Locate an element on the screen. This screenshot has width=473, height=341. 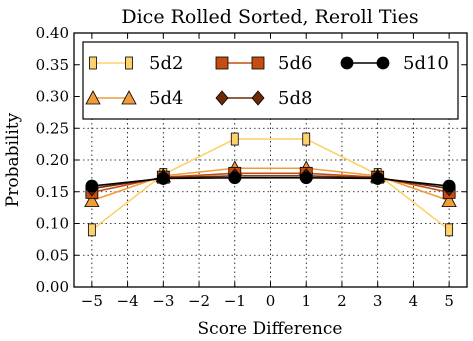
y-tick-label: 0.25 is located at coordinates (52, 128).